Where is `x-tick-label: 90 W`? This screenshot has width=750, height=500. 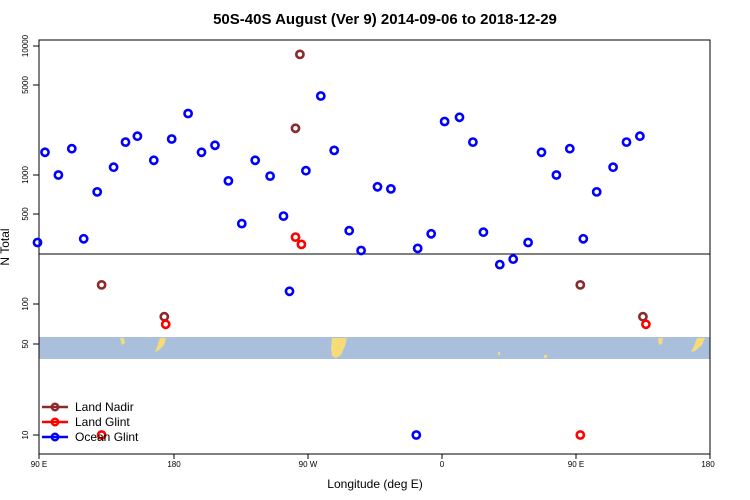 x-tick-label: 90 W is located at coordinates (308, 464).